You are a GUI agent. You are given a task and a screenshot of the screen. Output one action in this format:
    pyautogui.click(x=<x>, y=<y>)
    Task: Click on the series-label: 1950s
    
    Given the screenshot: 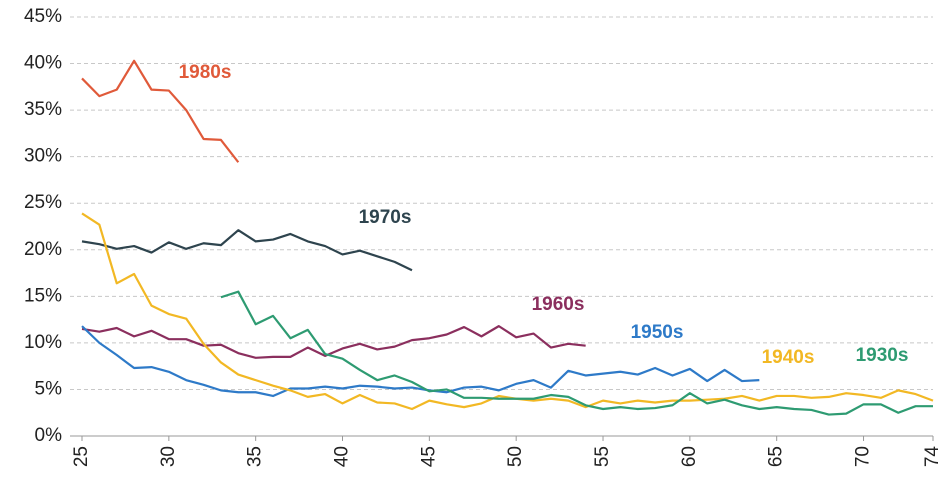 What is the action you would take?
    pyautogui.click(x=657, y=332)
    